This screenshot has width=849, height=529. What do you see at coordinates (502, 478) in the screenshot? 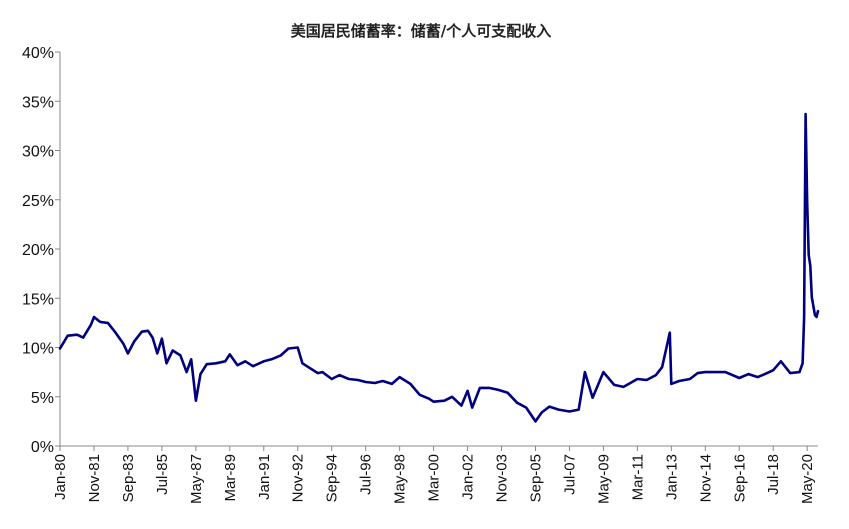
I see `x-tick-label: Nov-03` at bounding box center [502, 478].